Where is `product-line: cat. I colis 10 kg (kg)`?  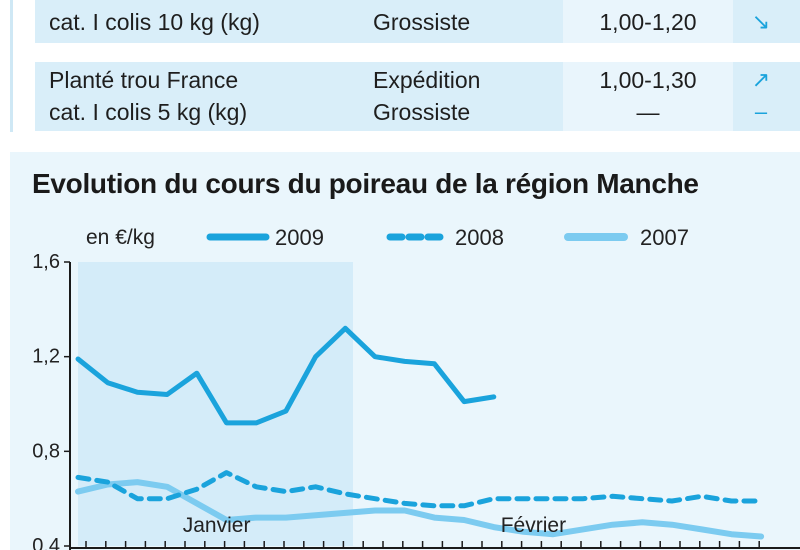 product-line: cat. I colis 10 kg (kg) is located at coordinates (154, 22).